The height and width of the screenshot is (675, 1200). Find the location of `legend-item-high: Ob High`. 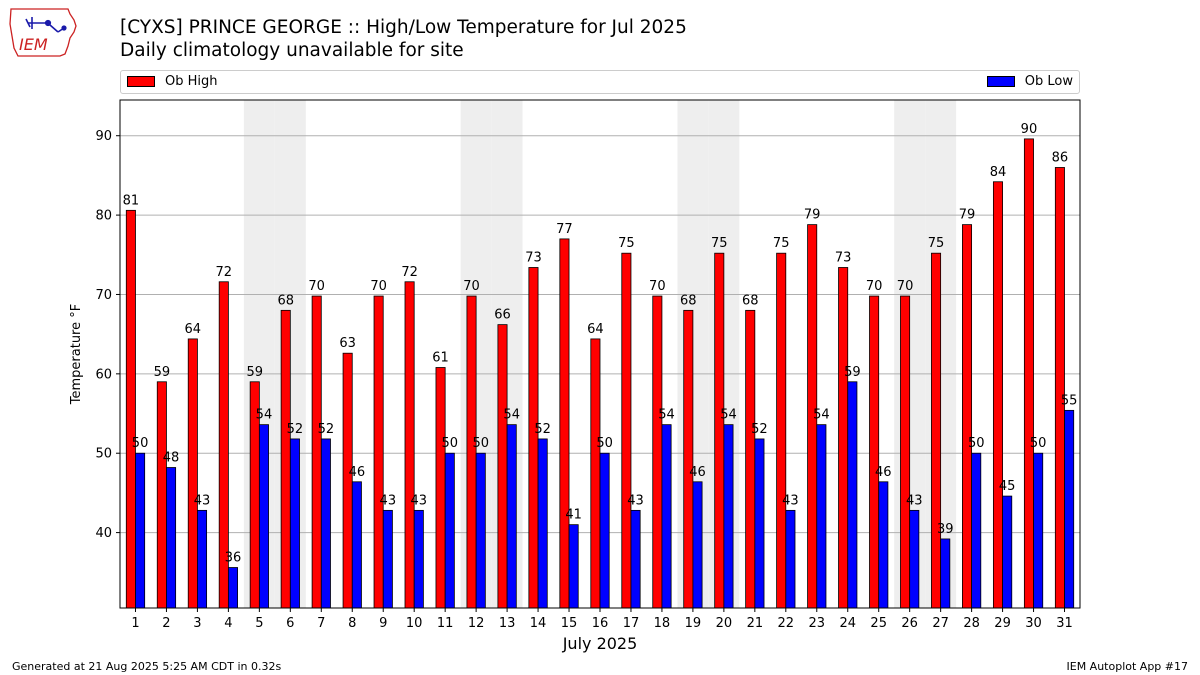

legend-item-high: Ob High is located at coordinates (172, 81).